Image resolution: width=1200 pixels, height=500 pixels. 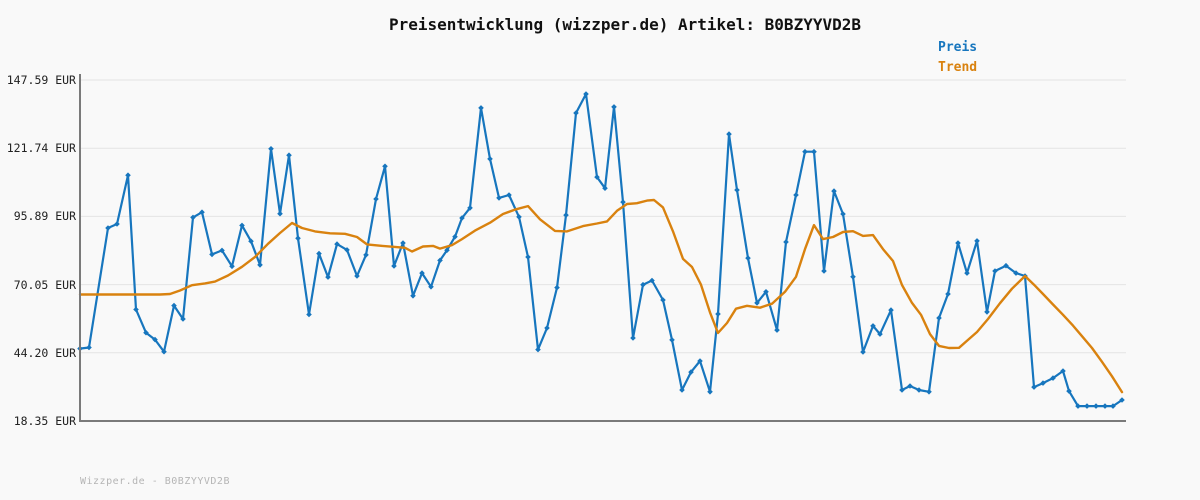 I want to click on y-tick-label: 70.05 EUR, so click(x=44, y=284).